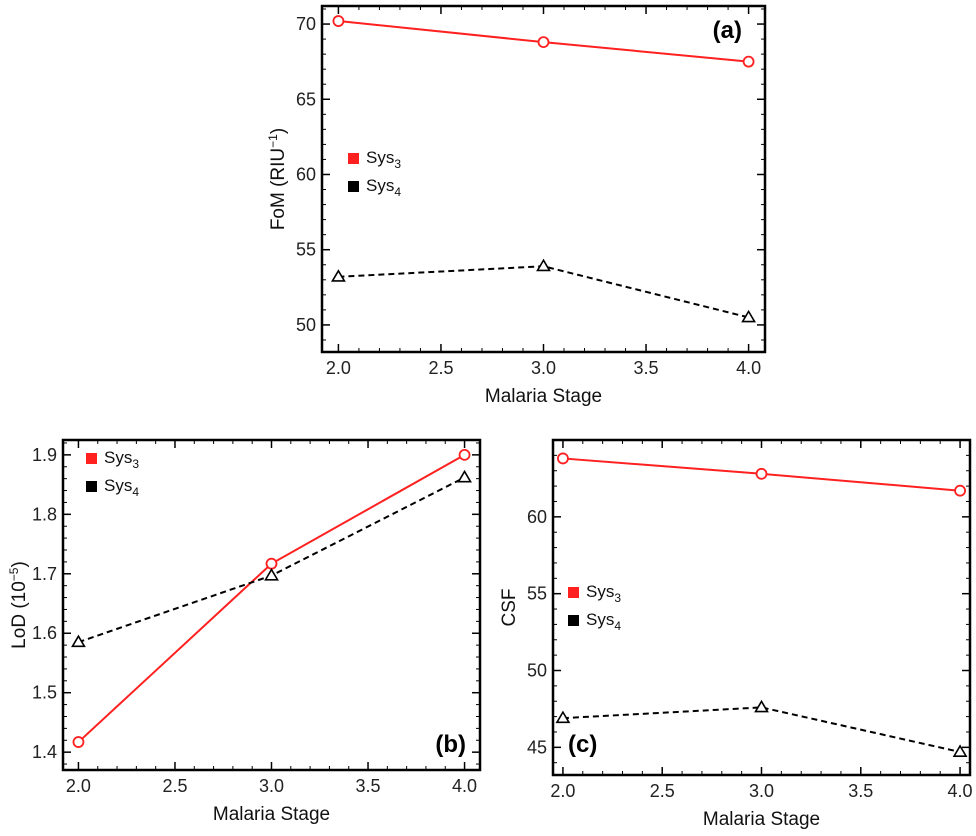 This screenshot has width=976, height=836. I want to click on panel-label: (c), so click(582, 744).